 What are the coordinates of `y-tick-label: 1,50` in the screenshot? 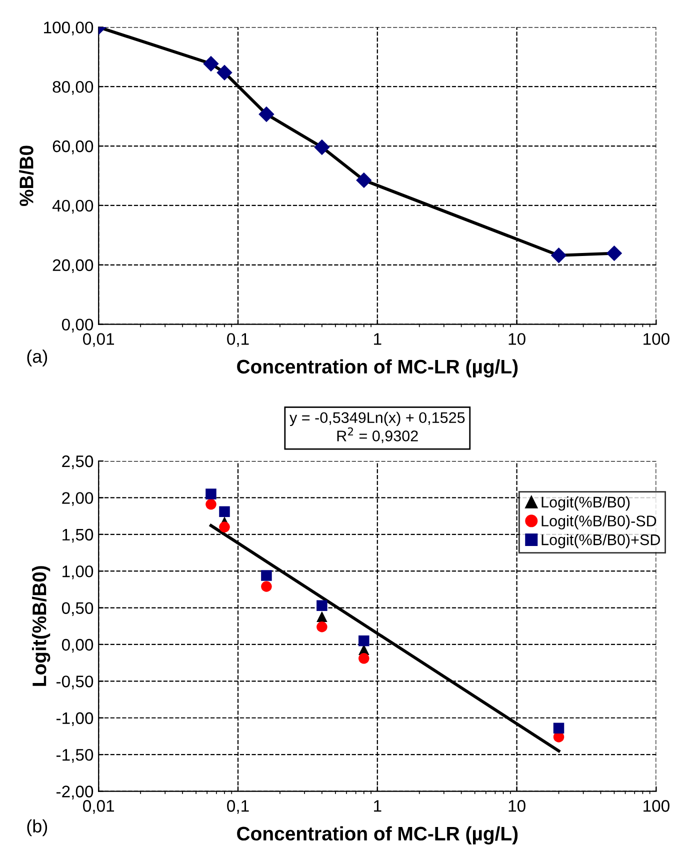 It's located at (78, 535).